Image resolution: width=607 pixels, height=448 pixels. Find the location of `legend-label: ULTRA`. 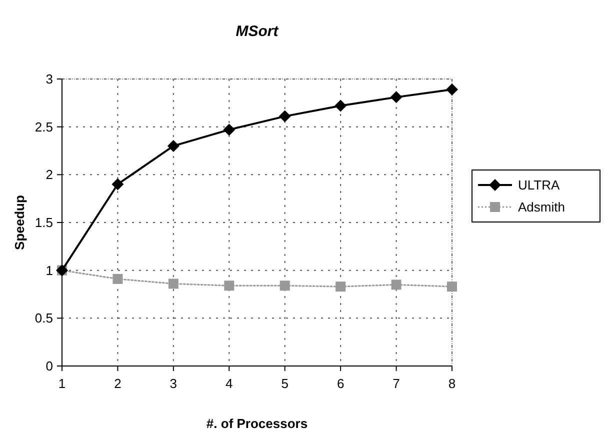

legend-label: ULTRA is located at coordinates (539, 185).